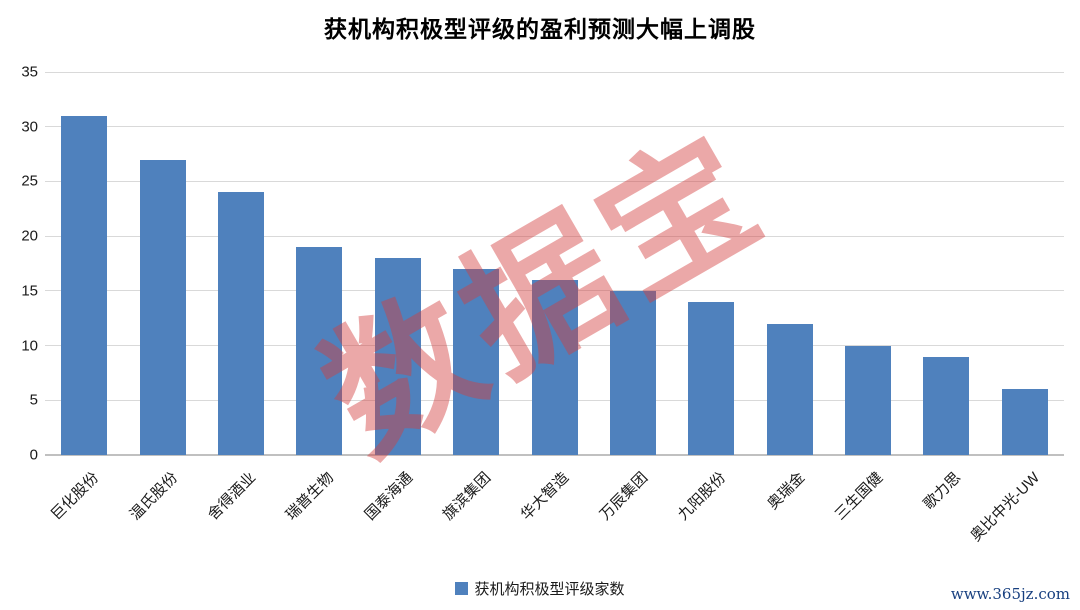  Describe the element at coordinates (29, 127) in the screenshot. I see `y-tick-label: 30` at that location.